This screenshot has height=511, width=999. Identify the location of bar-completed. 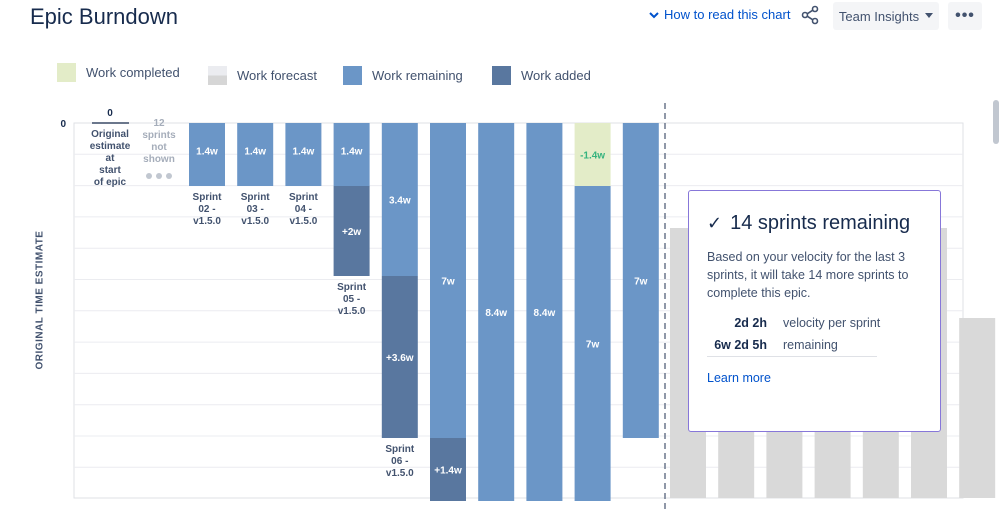
(592, 154).